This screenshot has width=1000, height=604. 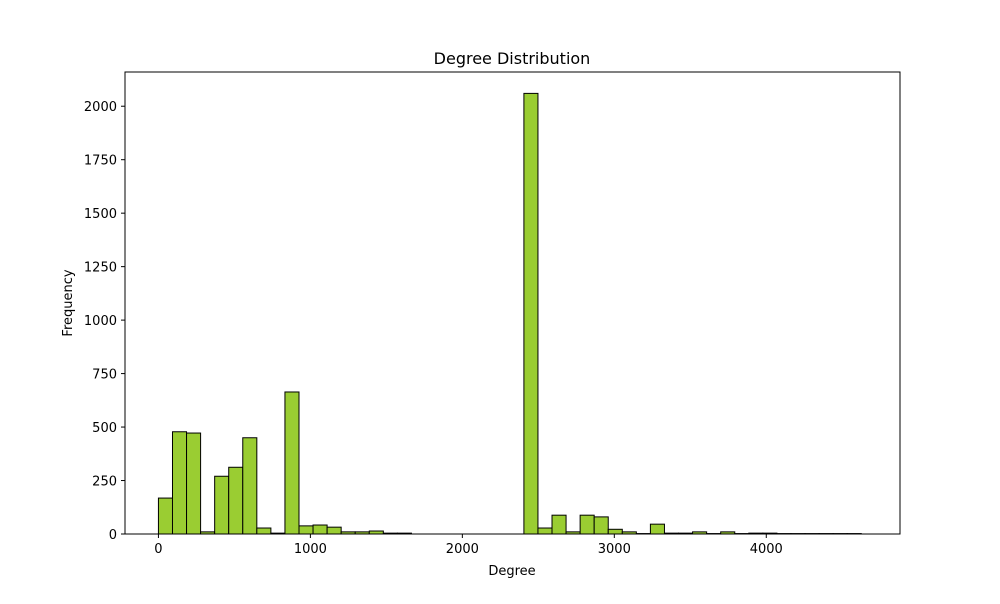 What do you see at coordinates (310, 549) in the screenshot?
I see `x-tick-label: 1000` at bounding box center [310, 549].